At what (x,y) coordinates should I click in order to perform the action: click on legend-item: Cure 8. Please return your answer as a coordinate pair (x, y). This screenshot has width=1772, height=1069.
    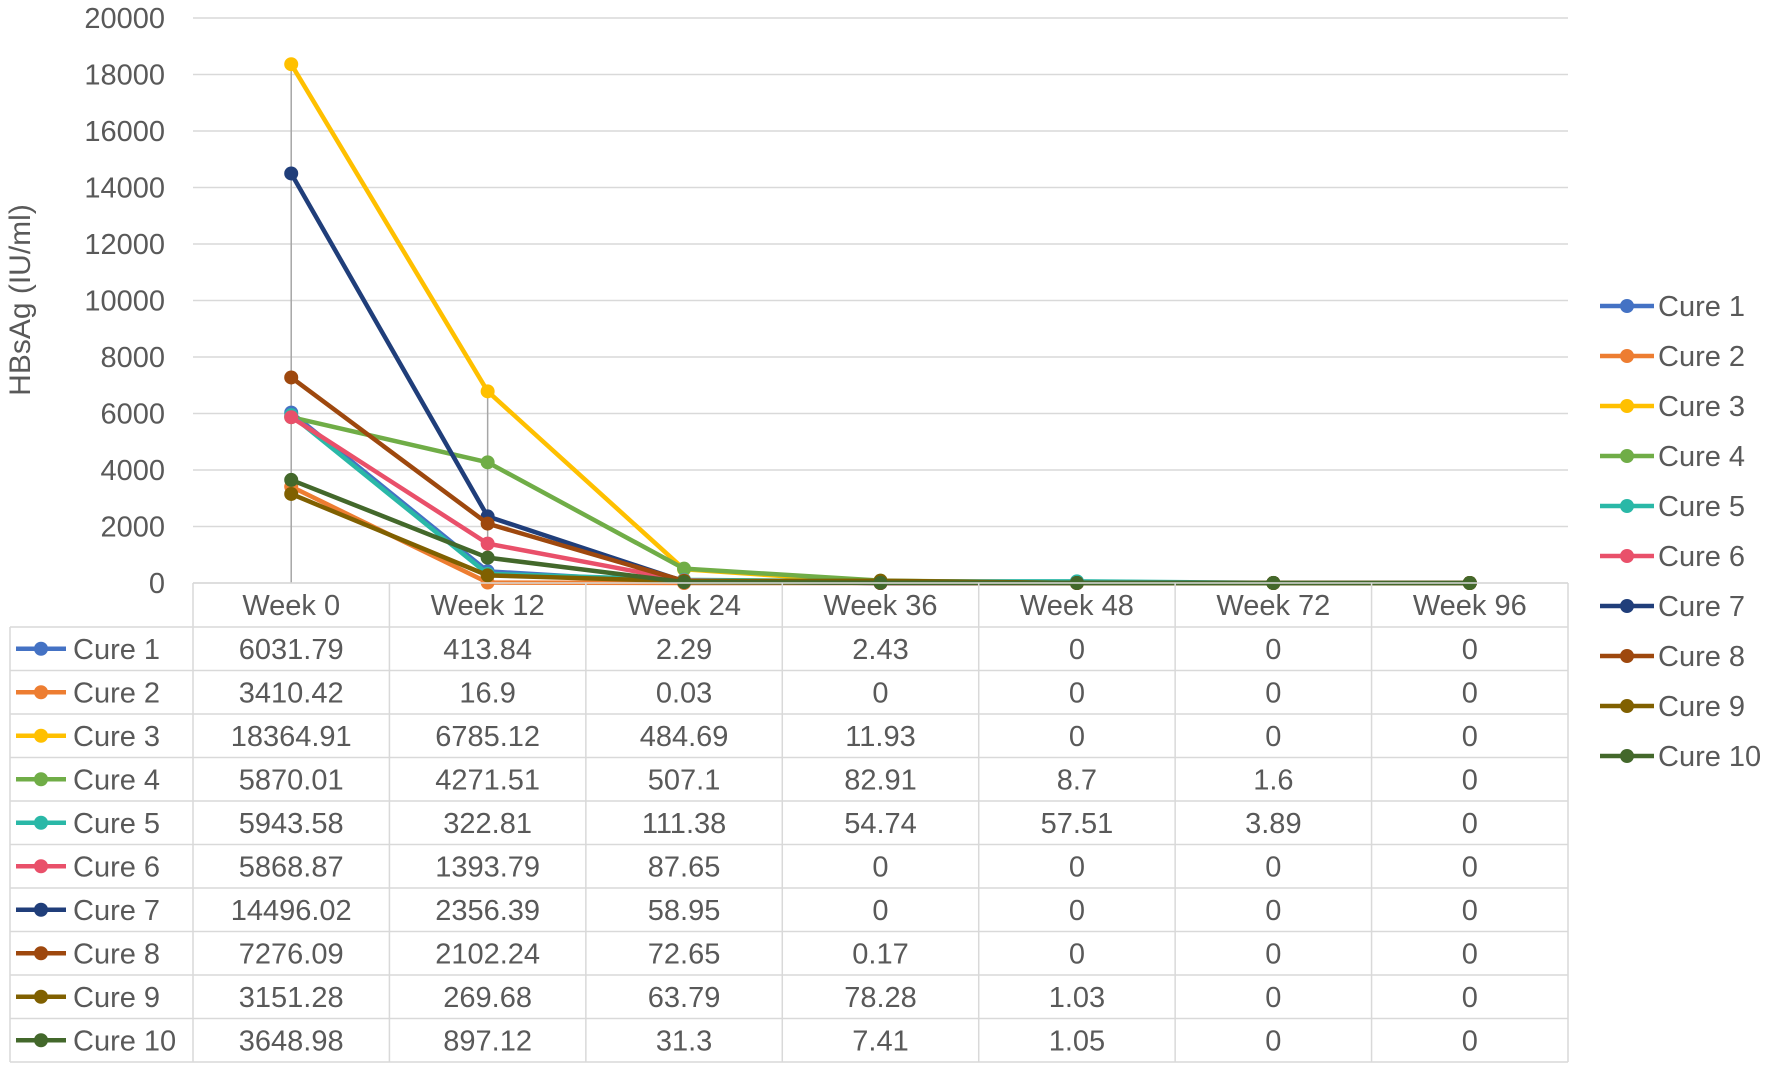
    Looking at the image, I should click on (1672, 657).